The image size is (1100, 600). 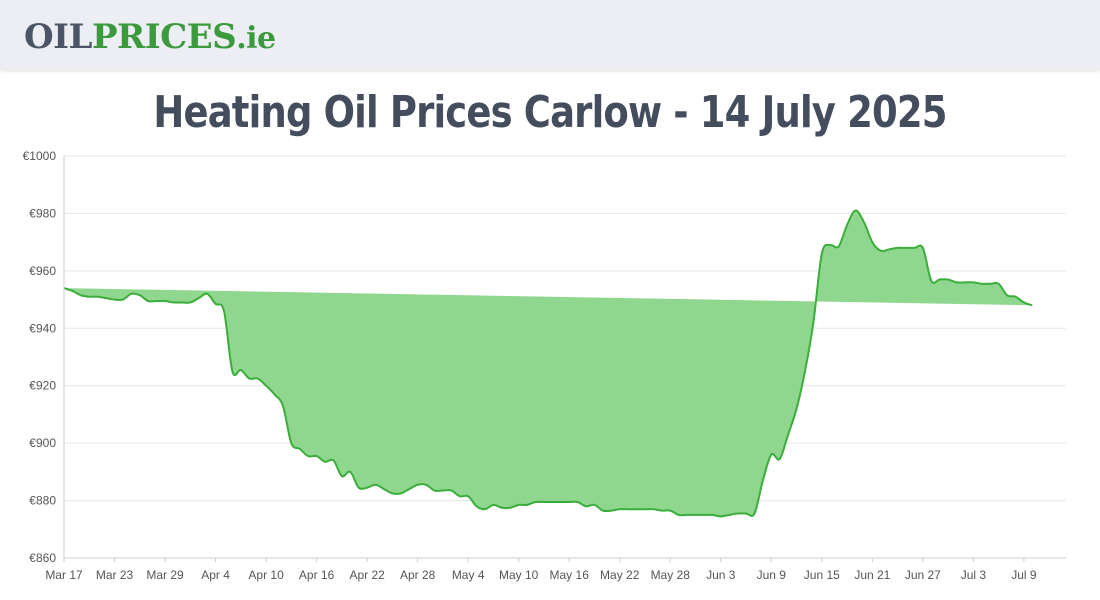 I want to click on x-tick-label: Apr 16, so click(x=317, y=575).